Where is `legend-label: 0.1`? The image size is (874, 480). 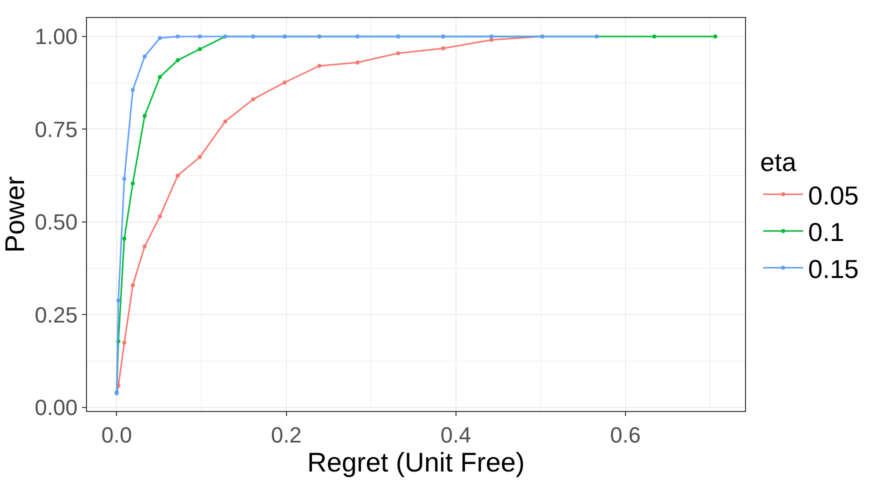
legend-label: 0.1 is located at coordinates (826, 232).